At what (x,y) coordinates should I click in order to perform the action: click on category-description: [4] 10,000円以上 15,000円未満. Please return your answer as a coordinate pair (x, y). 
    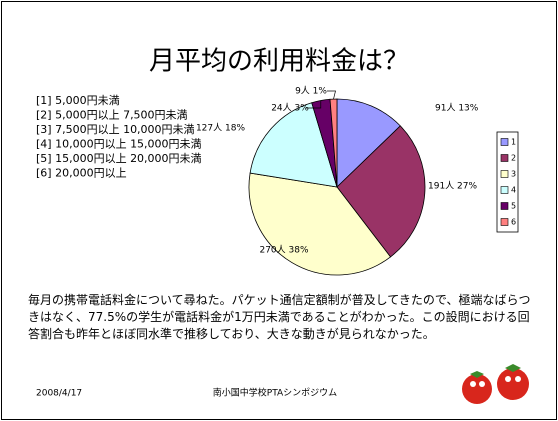
    Looking at the image, I should click on (119, 144).